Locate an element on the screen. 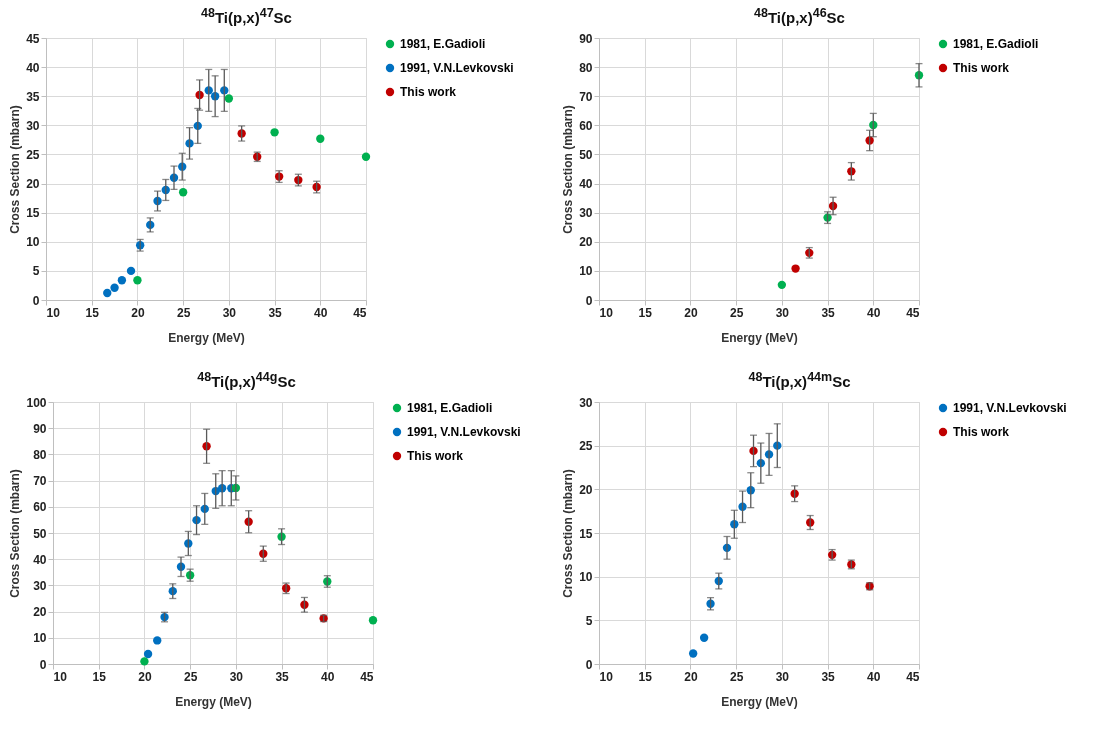  y-tick-label: 35 is located at coordinates (33, 96).